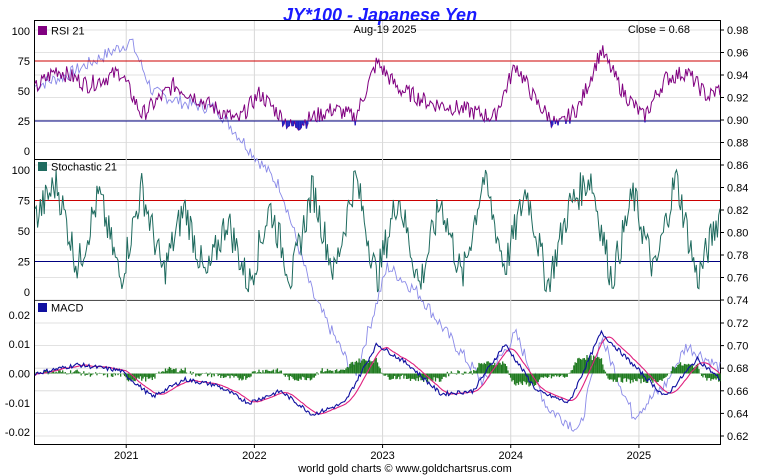 This screenshot has height=475, width=760. What do you see at coordinates (737, 369) in the screenshot?
I see `price-tick-label: 0.68` at bounding box center [737, 369].